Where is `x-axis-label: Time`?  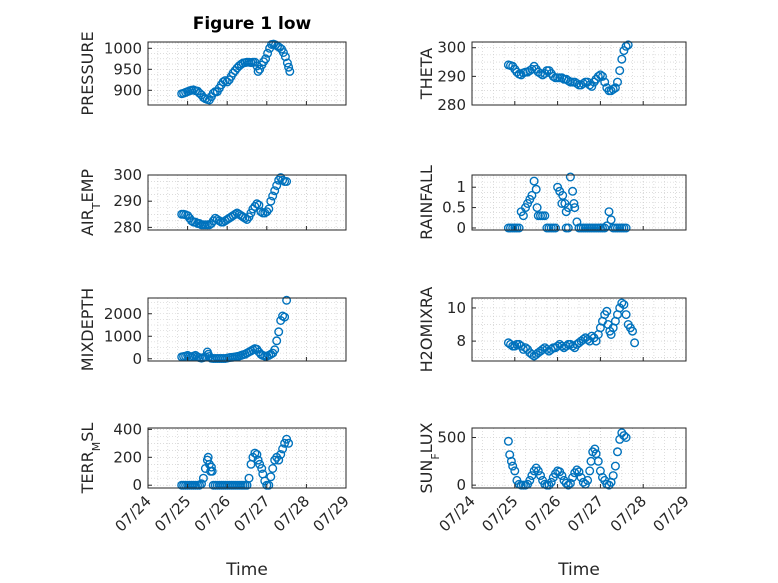 x-axis-label: Time is located at coordinates (246, 570).